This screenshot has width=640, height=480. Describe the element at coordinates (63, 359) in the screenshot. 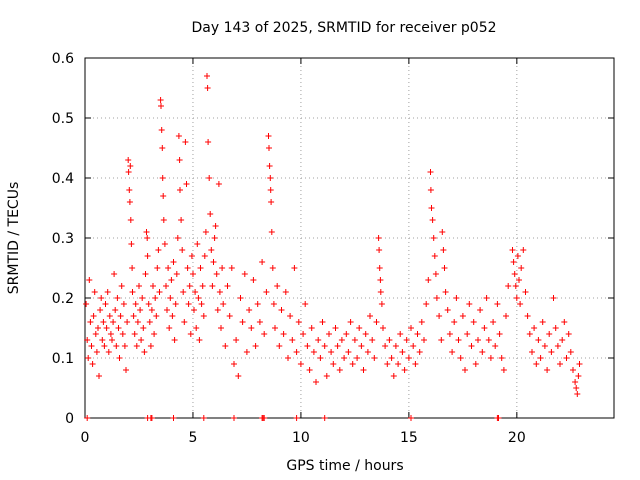

I see `y-tick-label: 0.1` at that location.